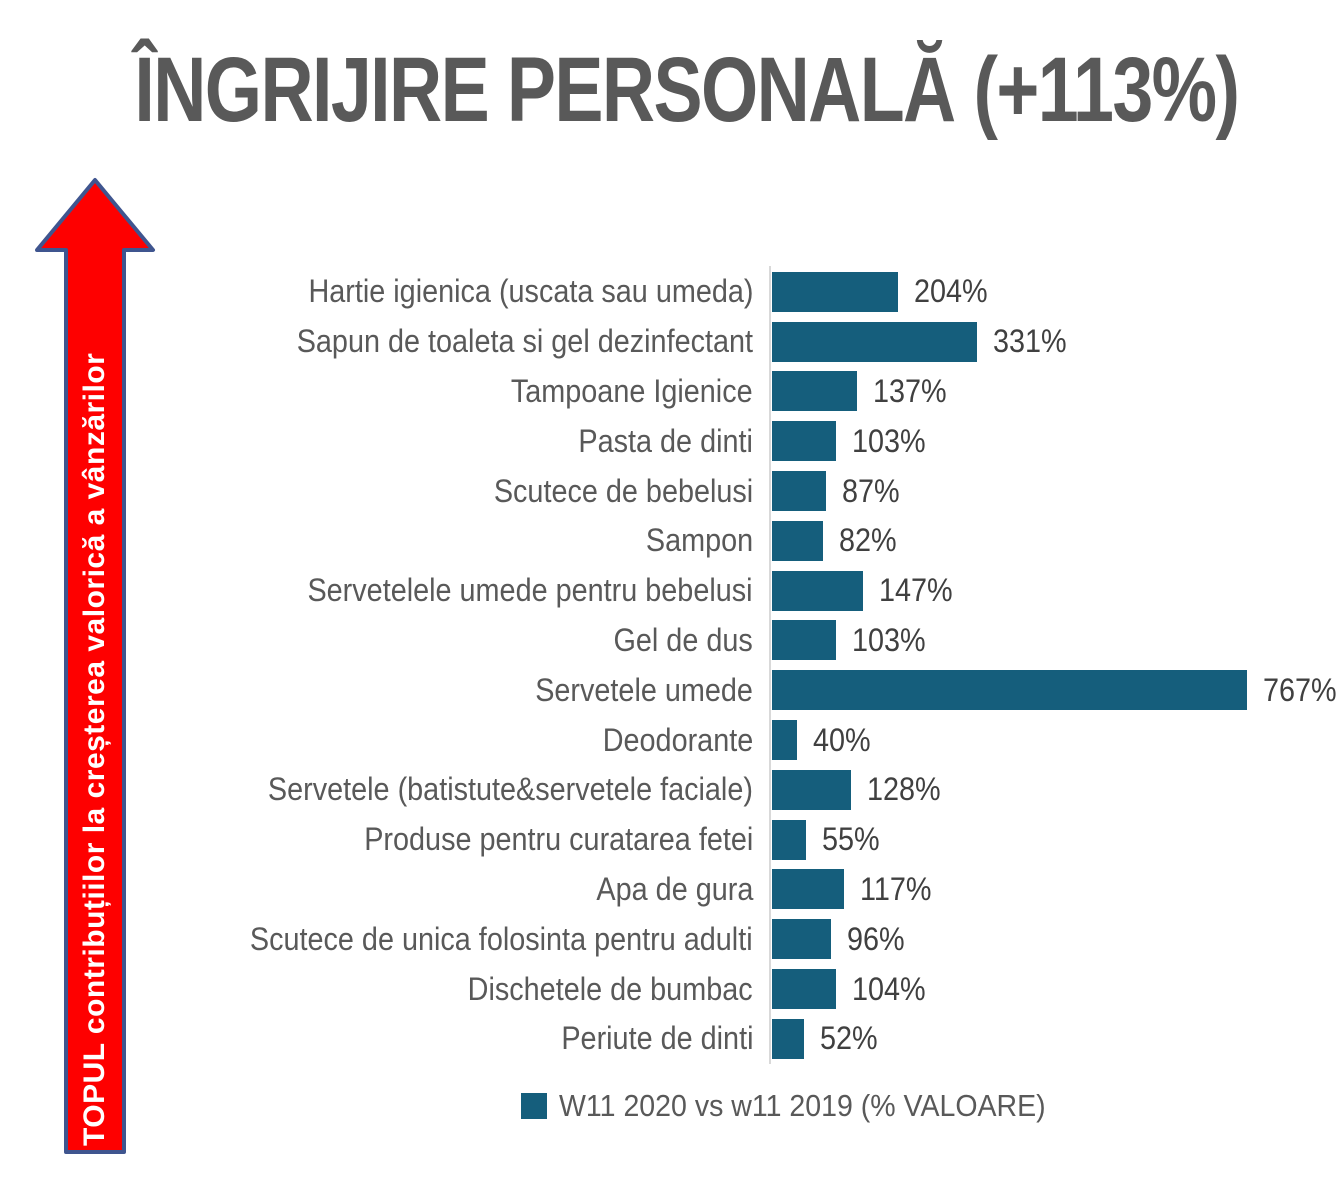 The height and width of the screenshot is (1183, 1344). I want to click on bar-area: 147%, so click(1048, 590).